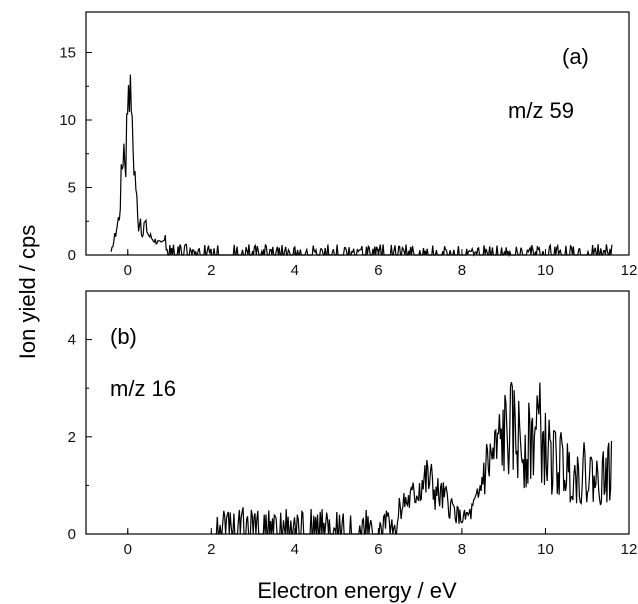  What do you see at coordinates (128, 549) in the screenshot?
I see `panel-b-x-tick-label: 0` at bounding box center [128, 549].